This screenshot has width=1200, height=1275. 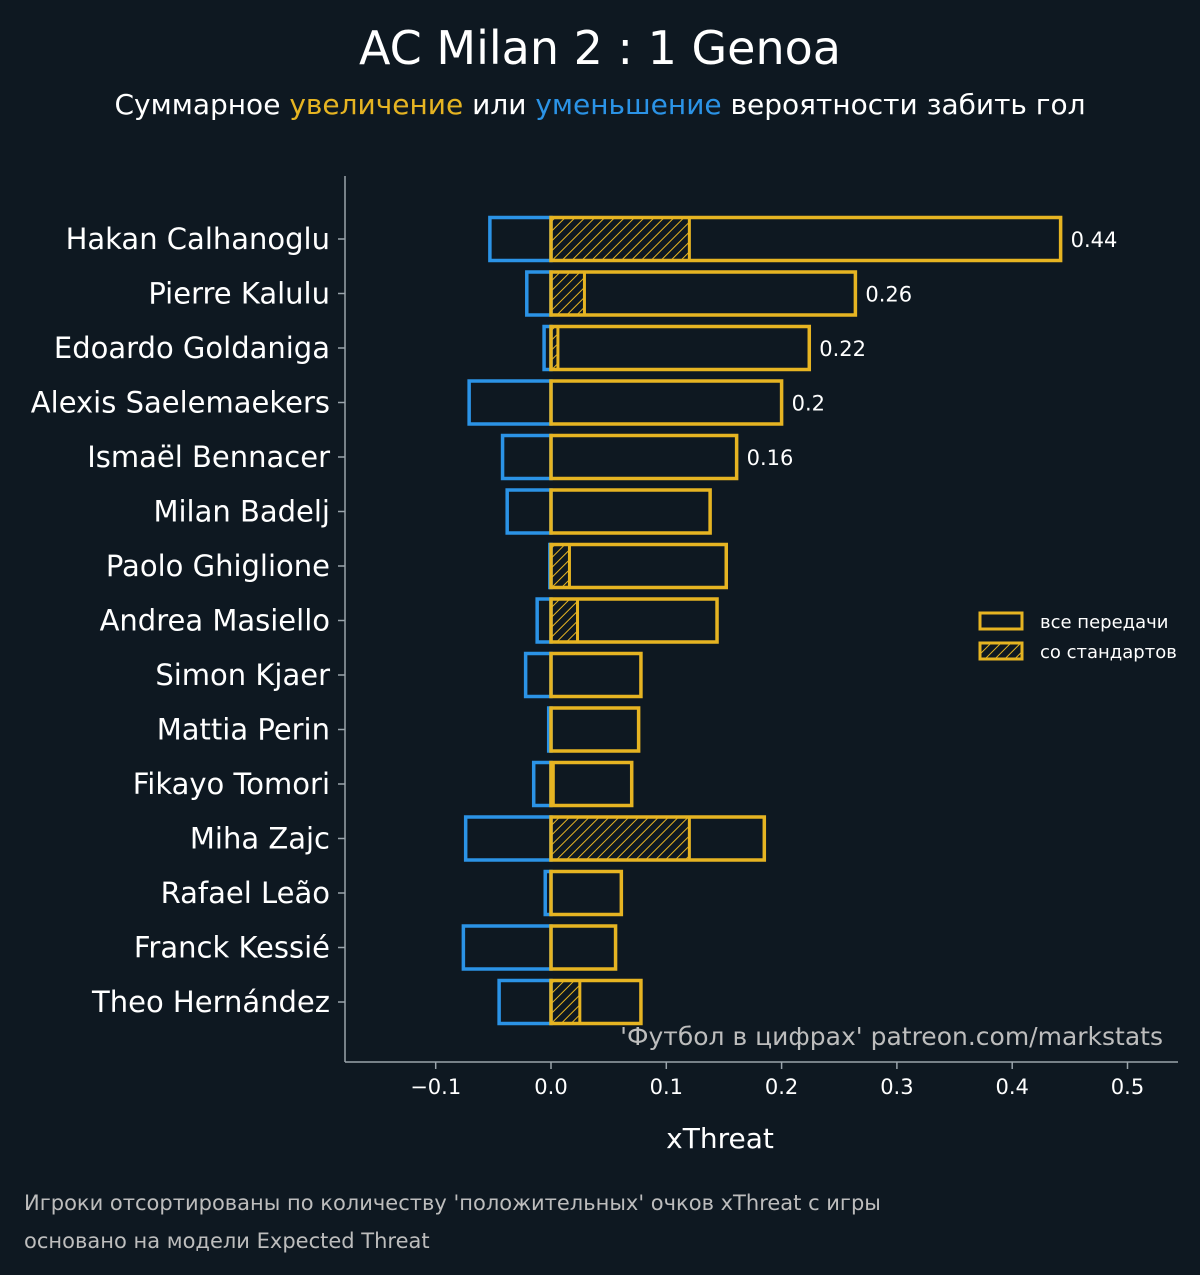 What do you see at coordinates (596, 1002) in the screenshot?
I see `bar-positive-theo-hernandez` at bounding box center [596, 1002].